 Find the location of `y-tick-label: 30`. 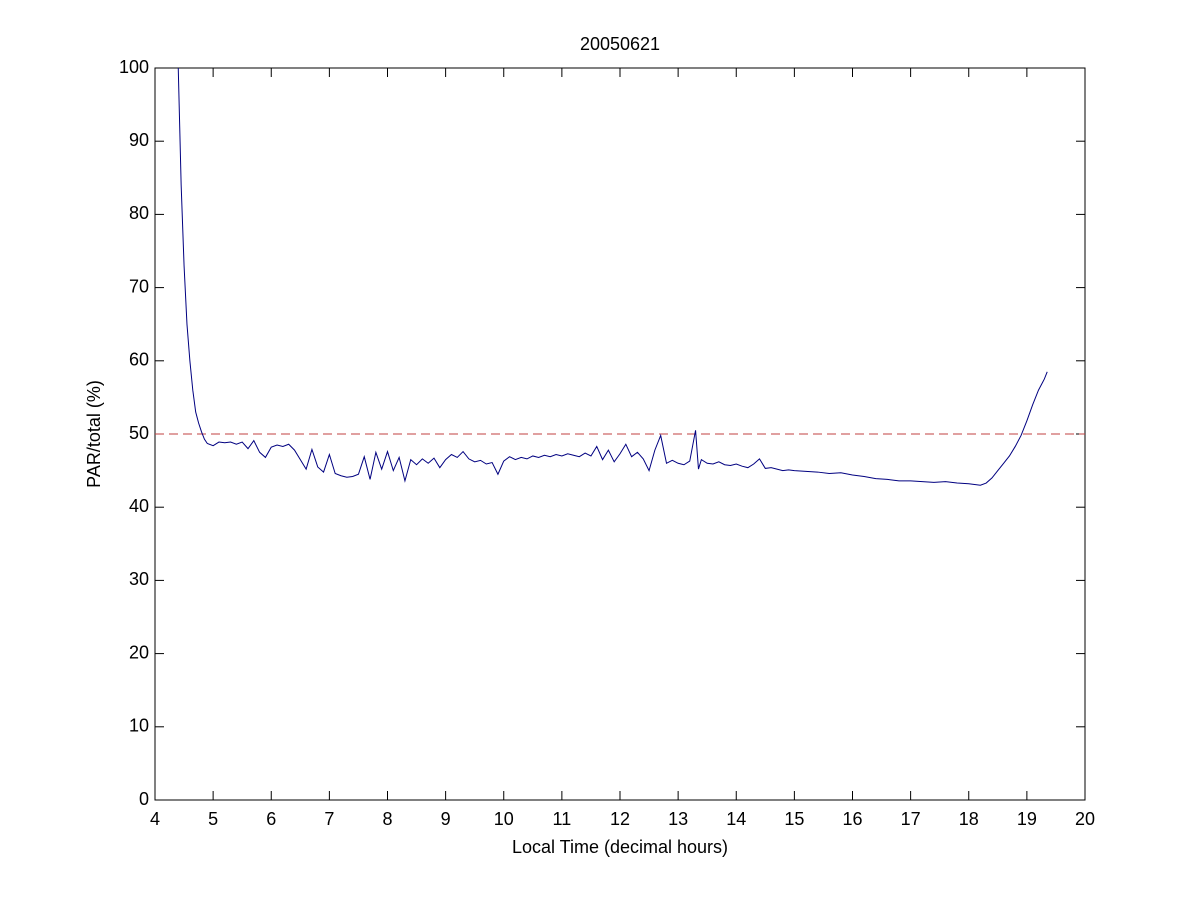

y-tick-label: 30 is located at coordinates (139, 579).